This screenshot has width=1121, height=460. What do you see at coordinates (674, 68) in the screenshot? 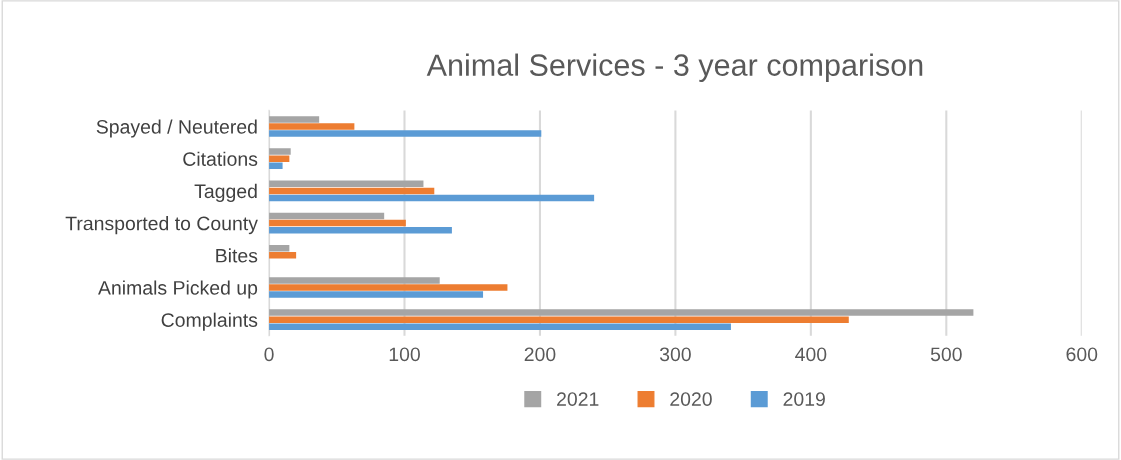
I see `chart-title: Animal Services - 3 year comparison` at bounding box center [674, 68].